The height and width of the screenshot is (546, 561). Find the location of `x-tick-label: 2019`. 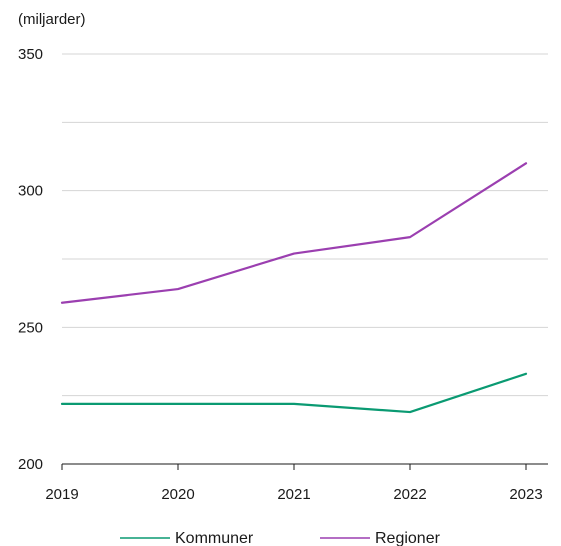

x-tick-label: 2019 is located at coordinates (61, 494).